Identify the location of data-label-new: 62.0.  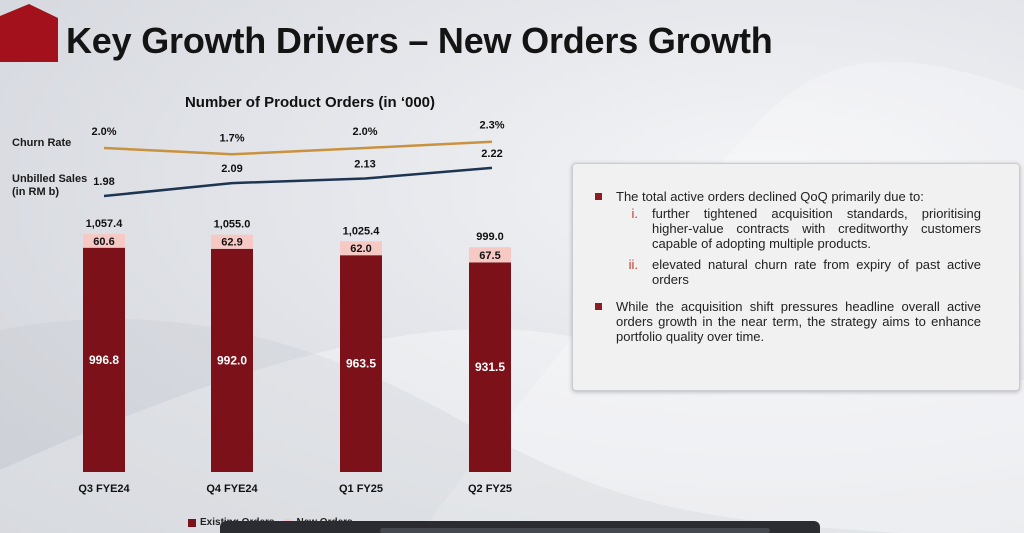
(360, 249).